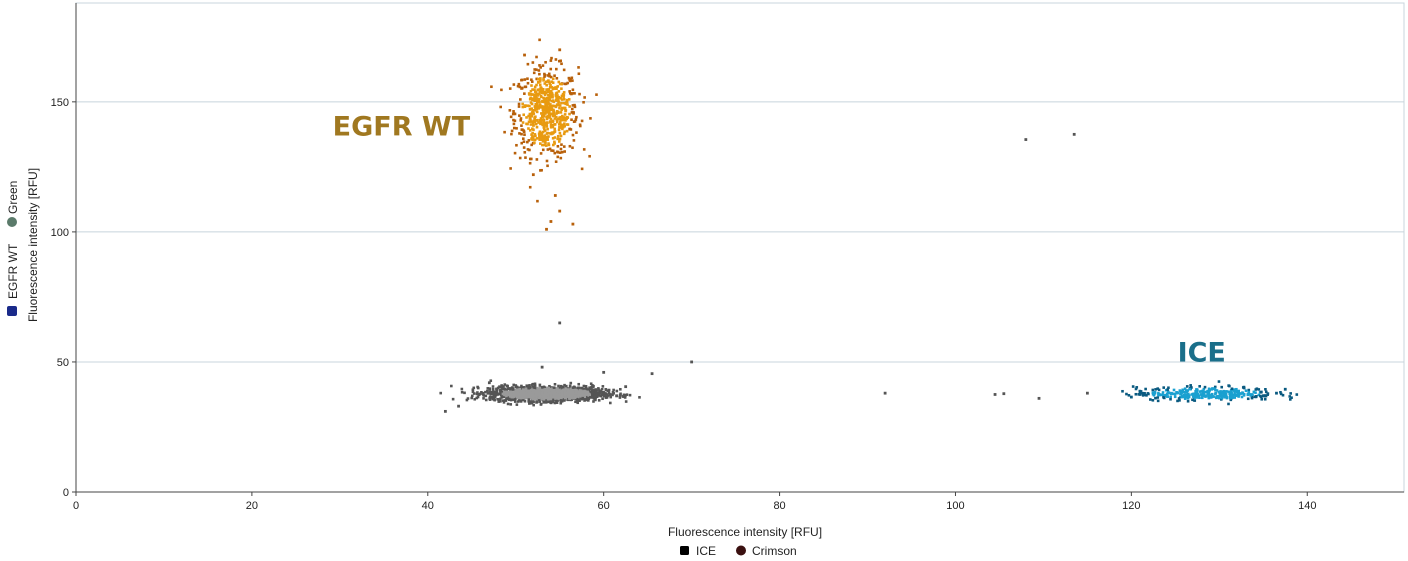 The image size is (1408, 561). What do you see at coordinates (1202, 353) in the screenshot?
I see `annotation-ice: ICE` at bounding box center [1202, 353].